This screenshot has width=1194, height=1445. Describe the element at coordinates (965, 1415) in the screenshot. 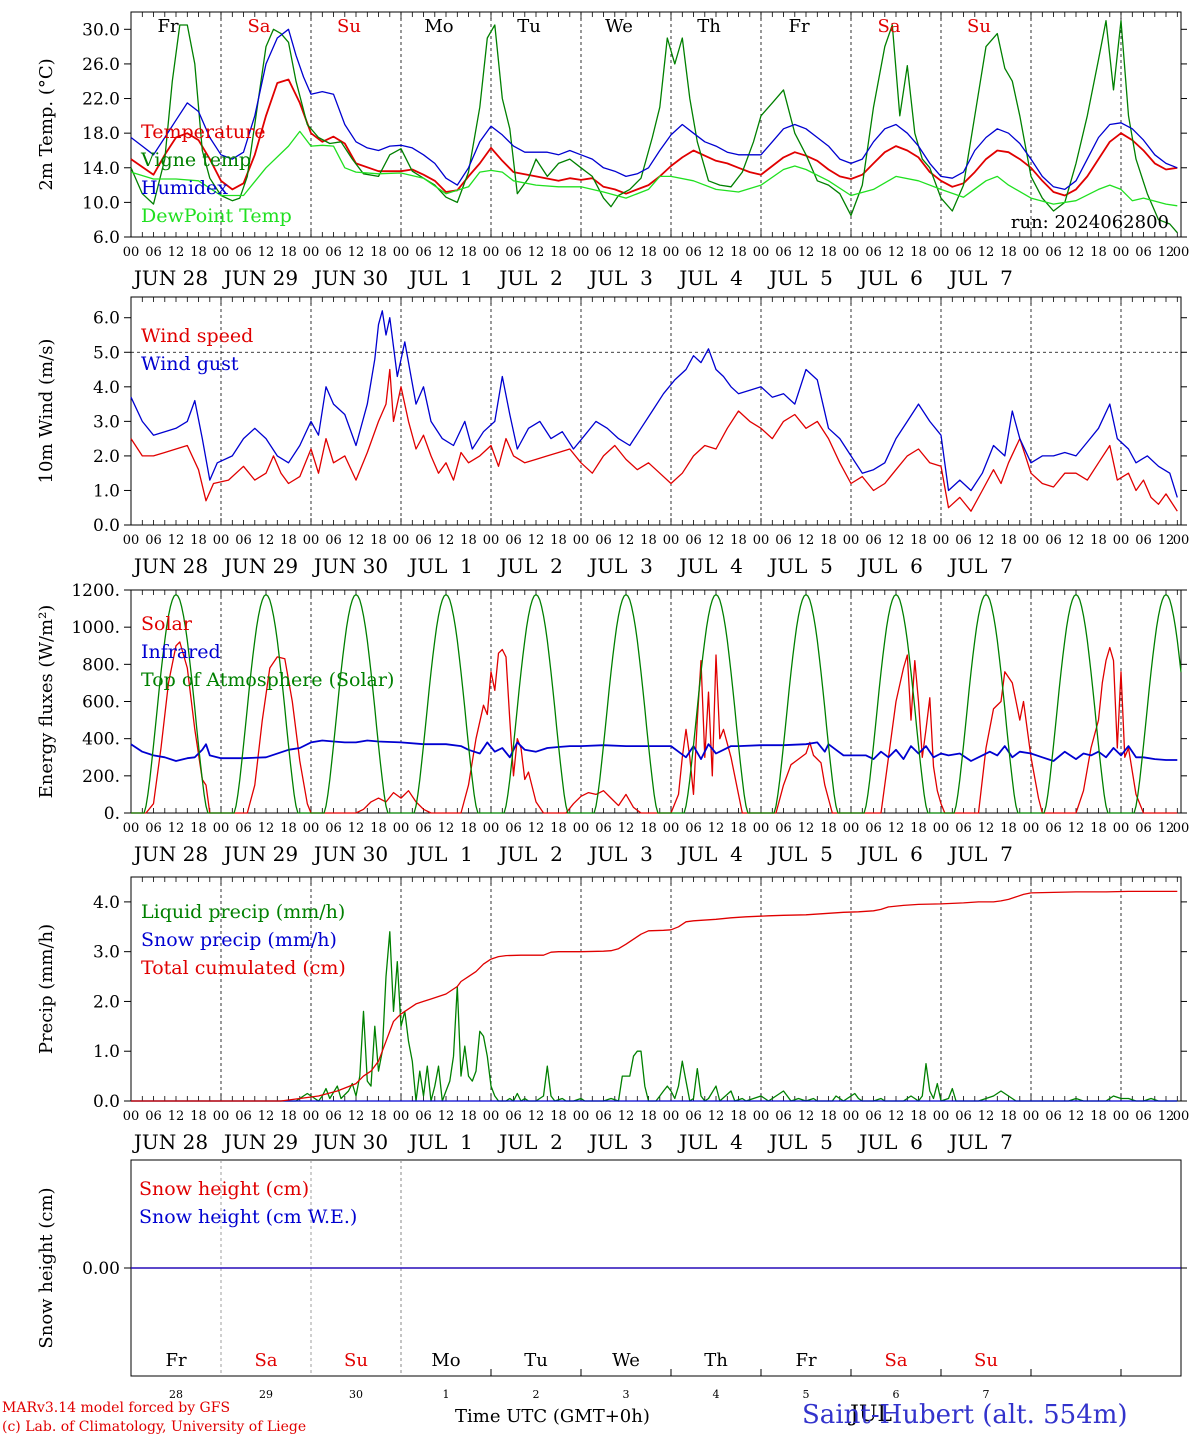

I see `station-name: Saint-Hubert (alt. 554m)` at that location.